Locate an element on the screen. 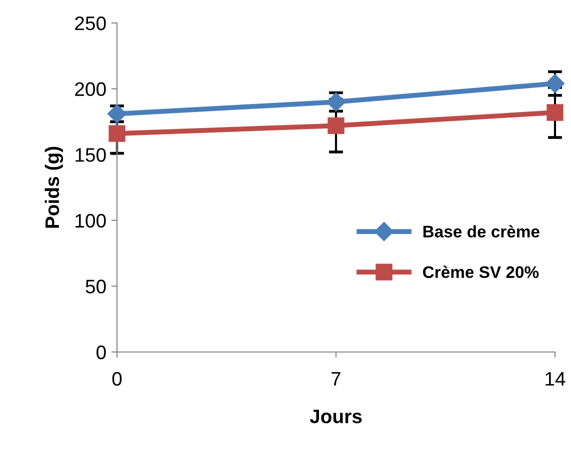 The height and width of the screenshot is (450, 571). y-tick-label: 50 is located at coordinates (96, 287).